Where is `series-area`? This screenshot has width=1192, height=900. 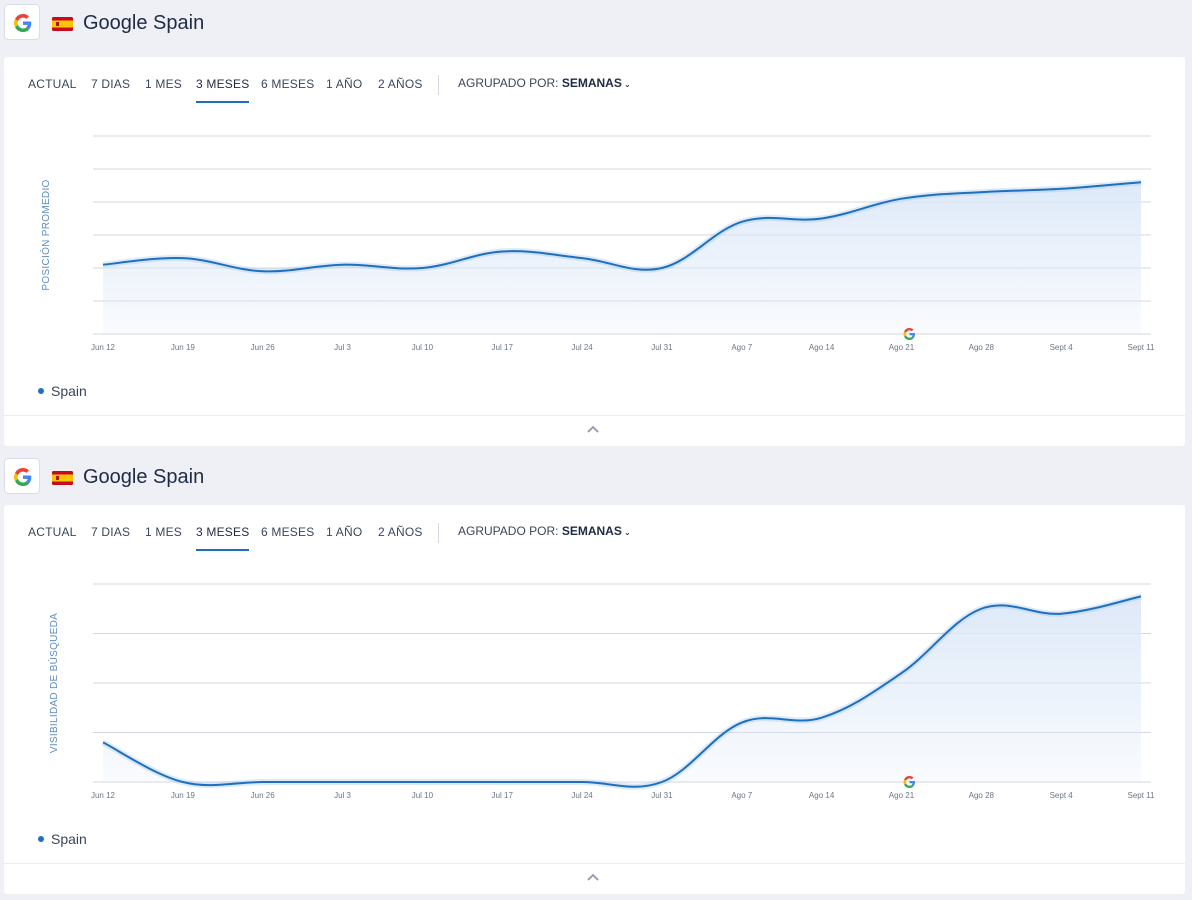 series-area is located at coordinates (622, 258).